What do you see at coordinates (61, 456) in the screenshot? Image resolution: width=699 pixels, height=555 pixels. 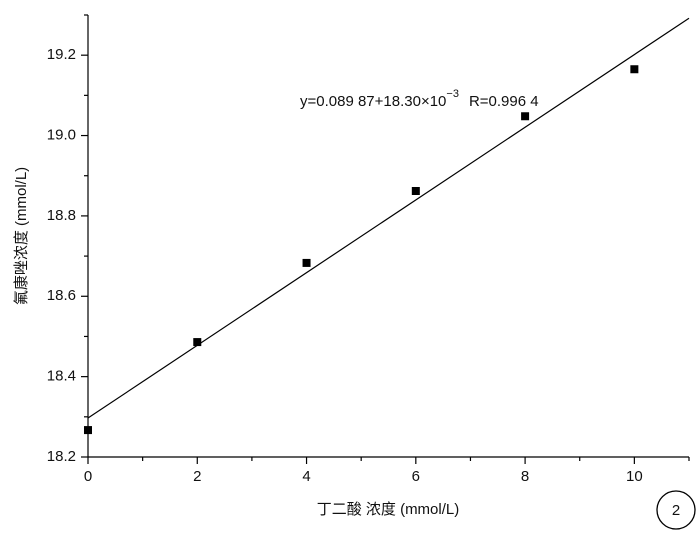 I see `y-tick-label: 18.2` at bounding box center [61, 456].